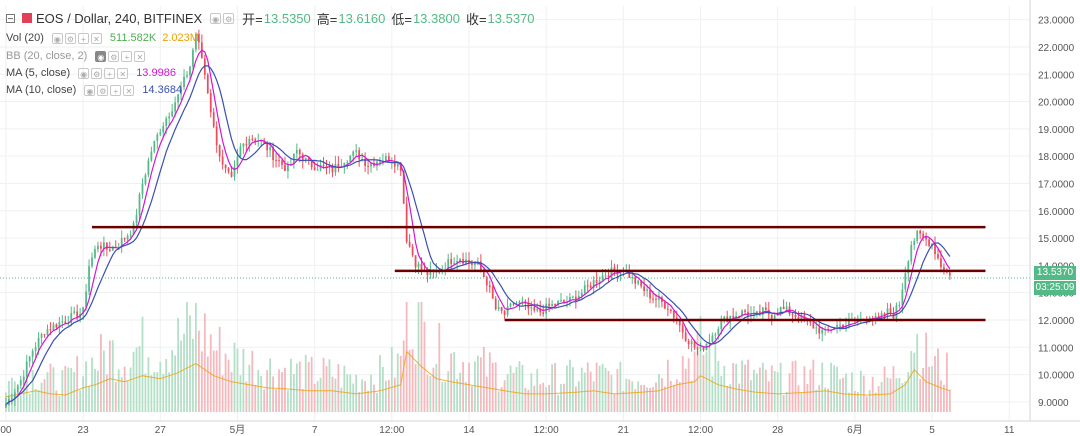 The width and height of the screenshot is (1080, 436). I want to click on indicator-bb: BB (20, close, 2) ◉ ⚙ + ✕, so click(76, 56).